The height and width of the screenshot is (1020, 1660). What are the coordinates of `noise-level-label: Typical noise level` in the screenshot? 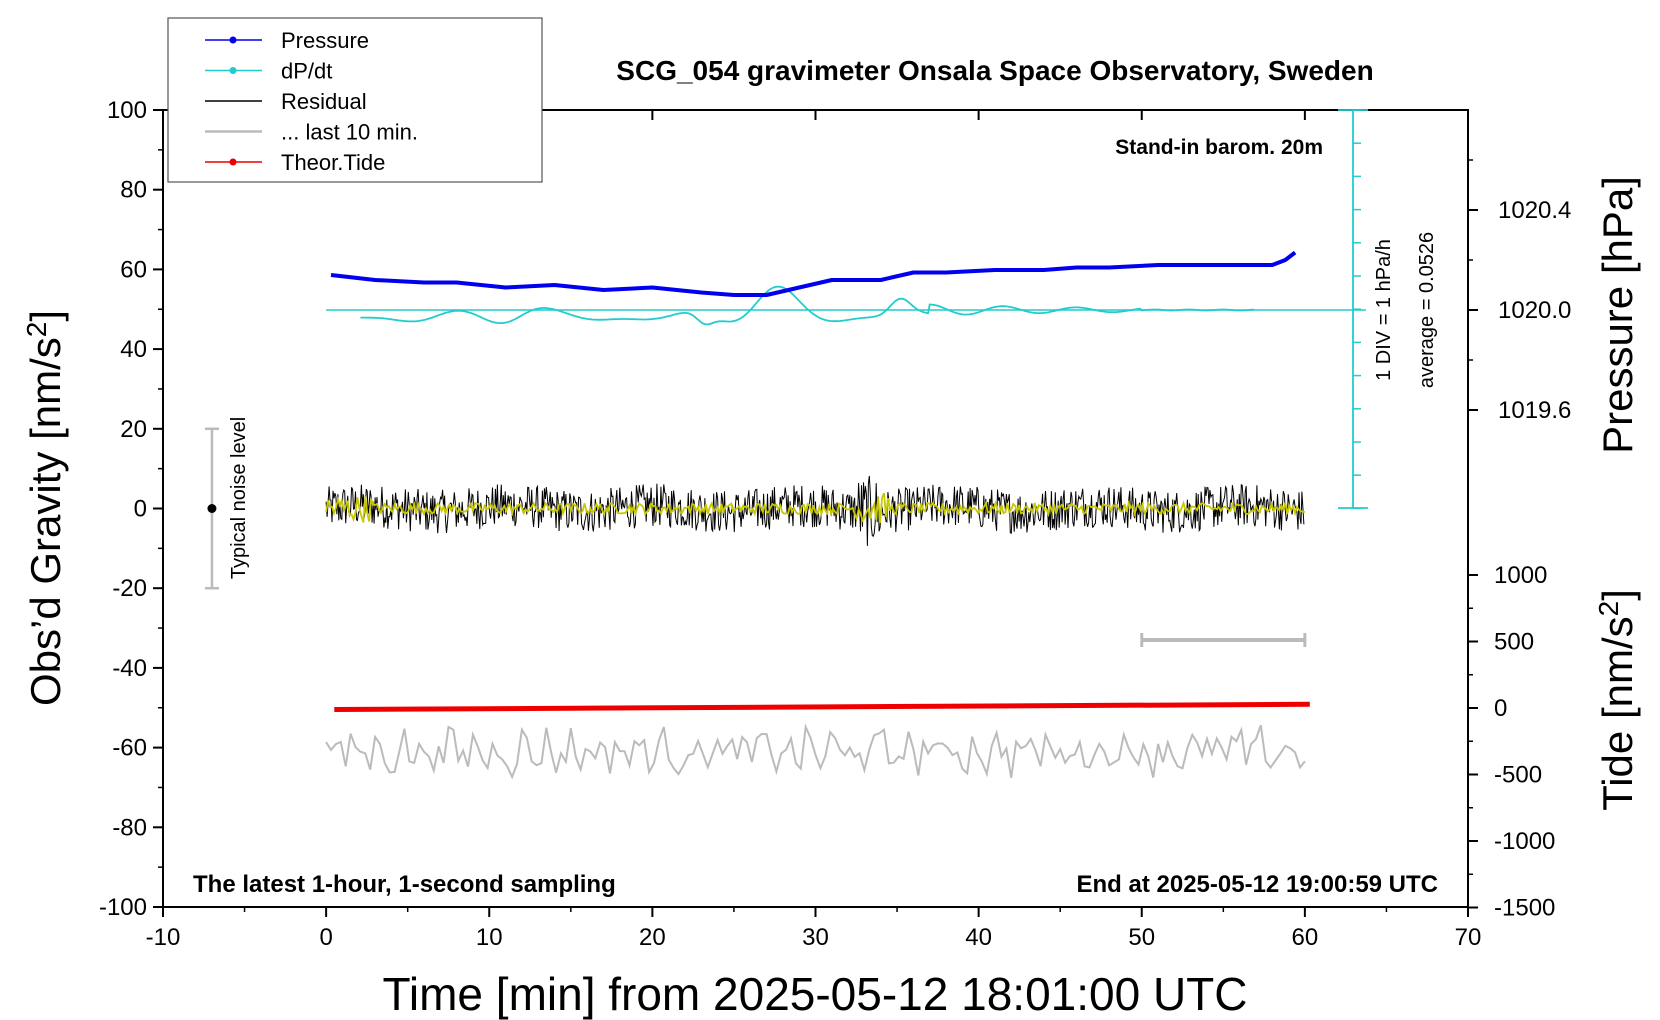 It's located at (239, 498).